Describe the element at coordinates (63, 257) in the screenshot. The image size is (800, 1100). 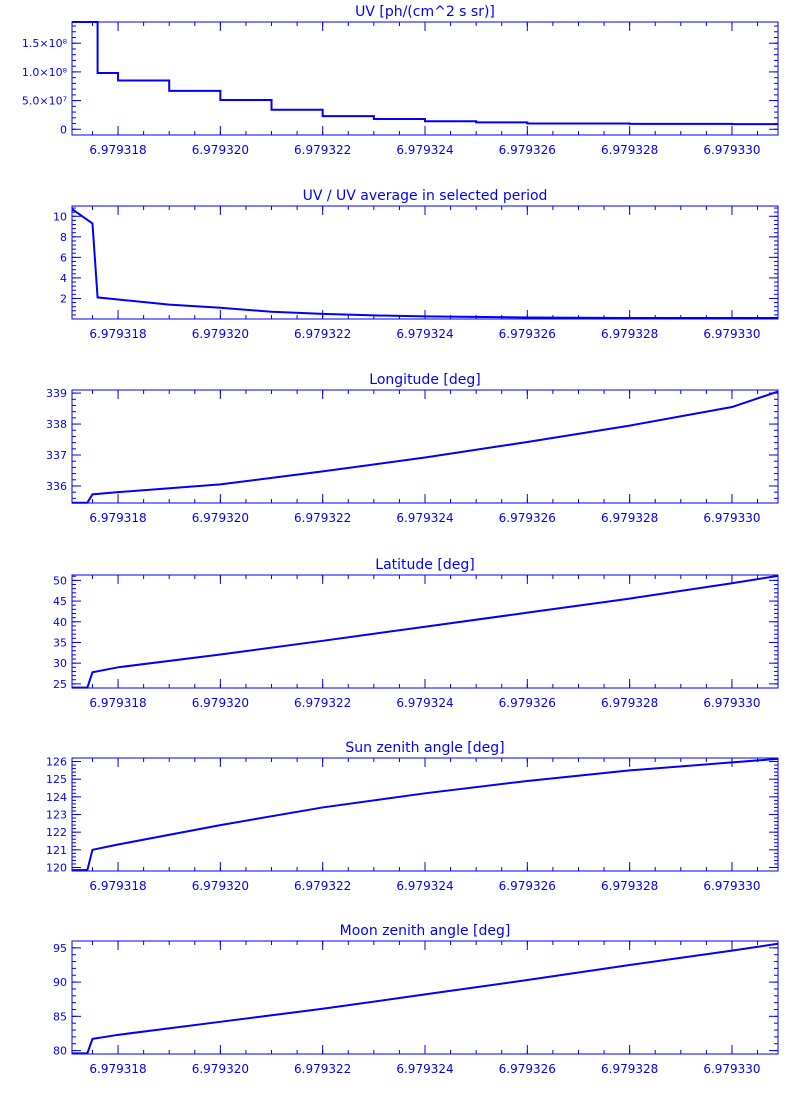
I see `y-tick-label: 6` at that location.